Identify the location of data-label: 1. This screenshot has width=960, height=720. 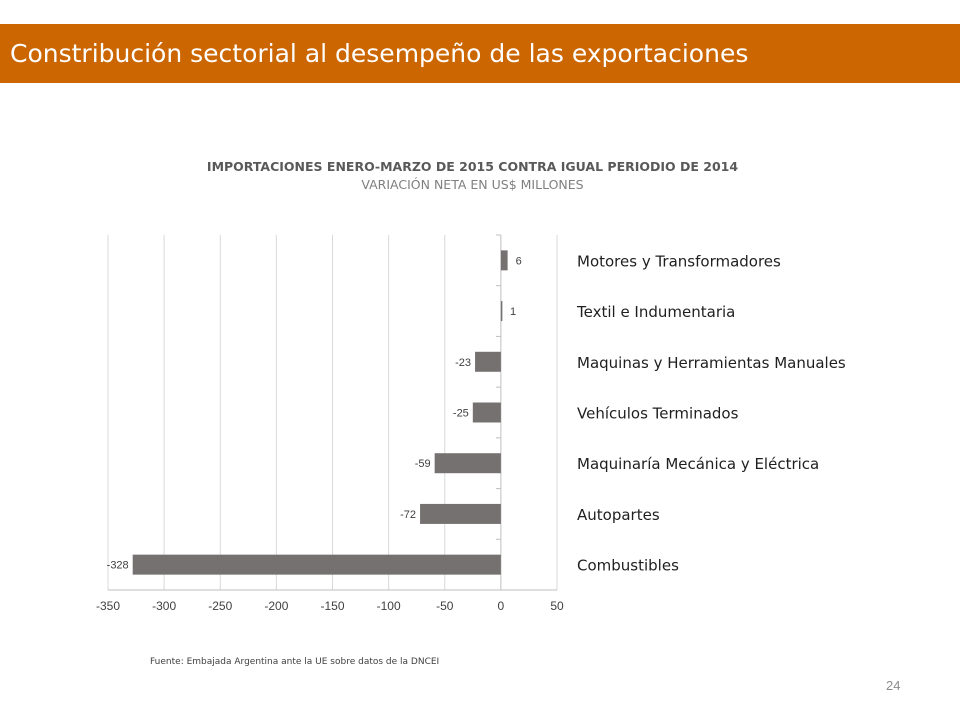
(513, 312).